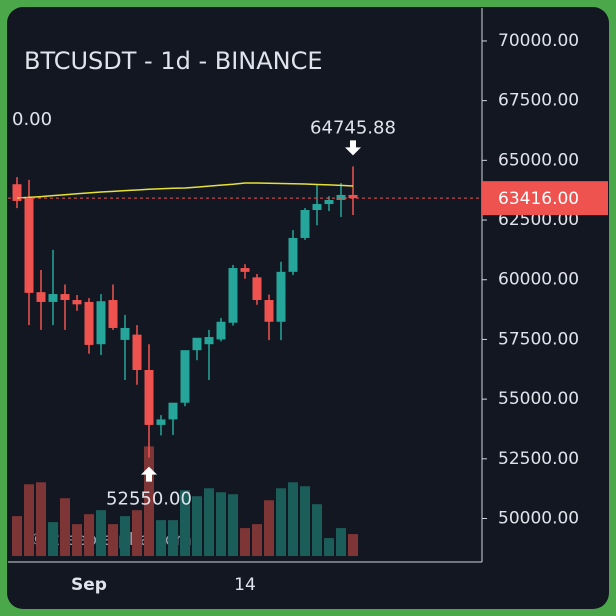  I want to click on y-tick-label: 57500.00, so click(538, 339).